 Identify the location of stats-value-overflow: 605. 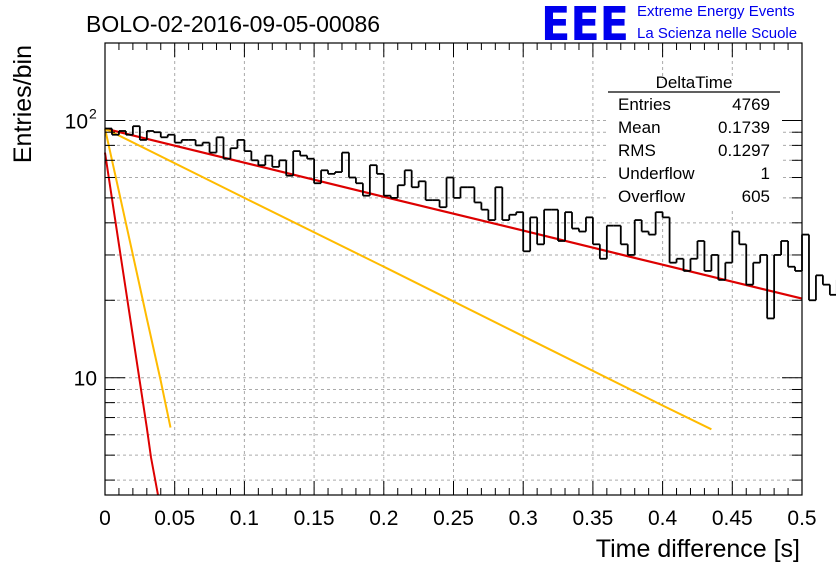
(756, 196).